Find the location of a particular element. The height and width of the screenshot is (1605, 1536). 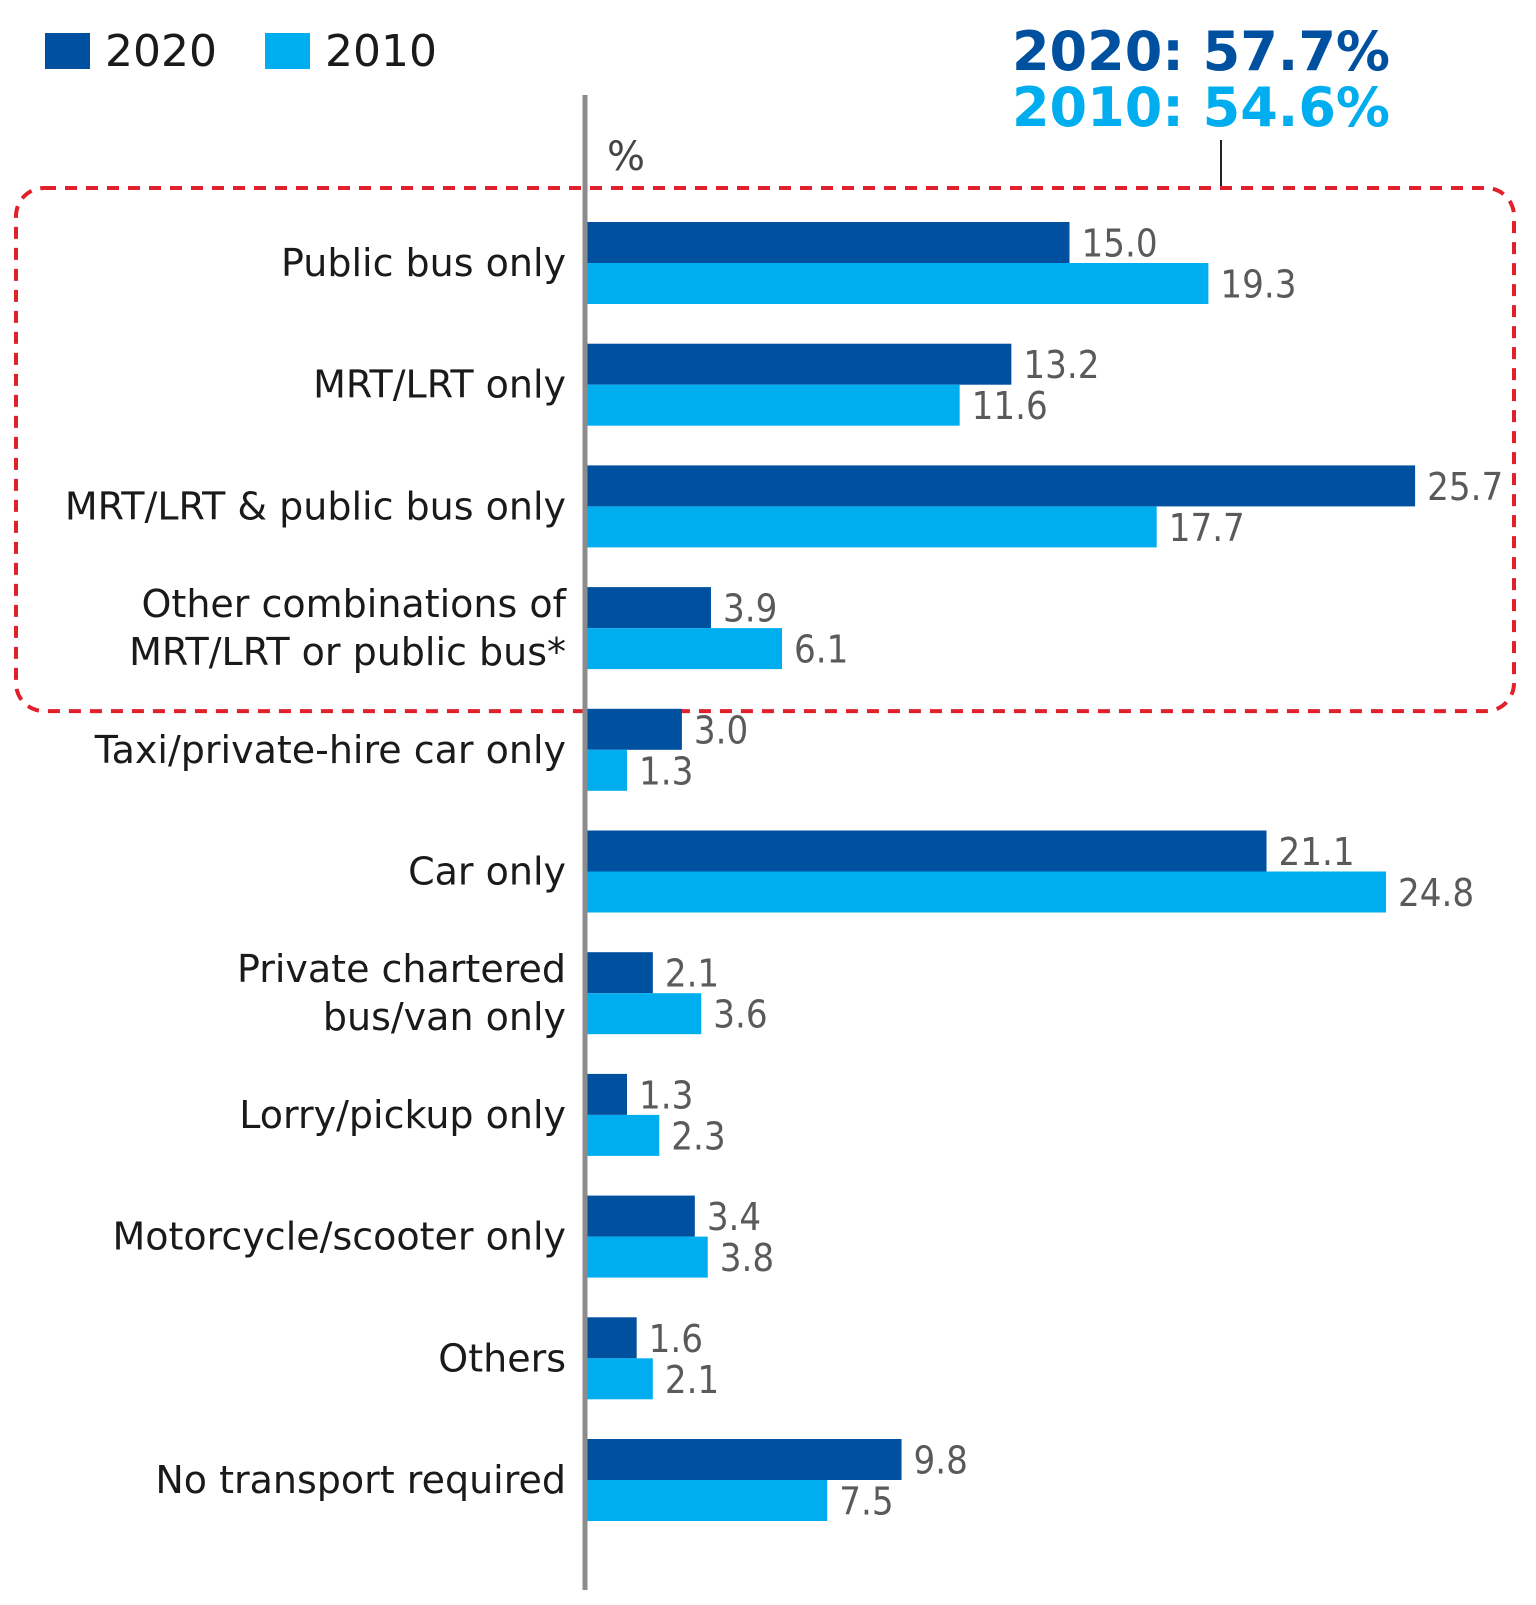

value-label-2010: 11.6 is located at coordinates (1010, 406).